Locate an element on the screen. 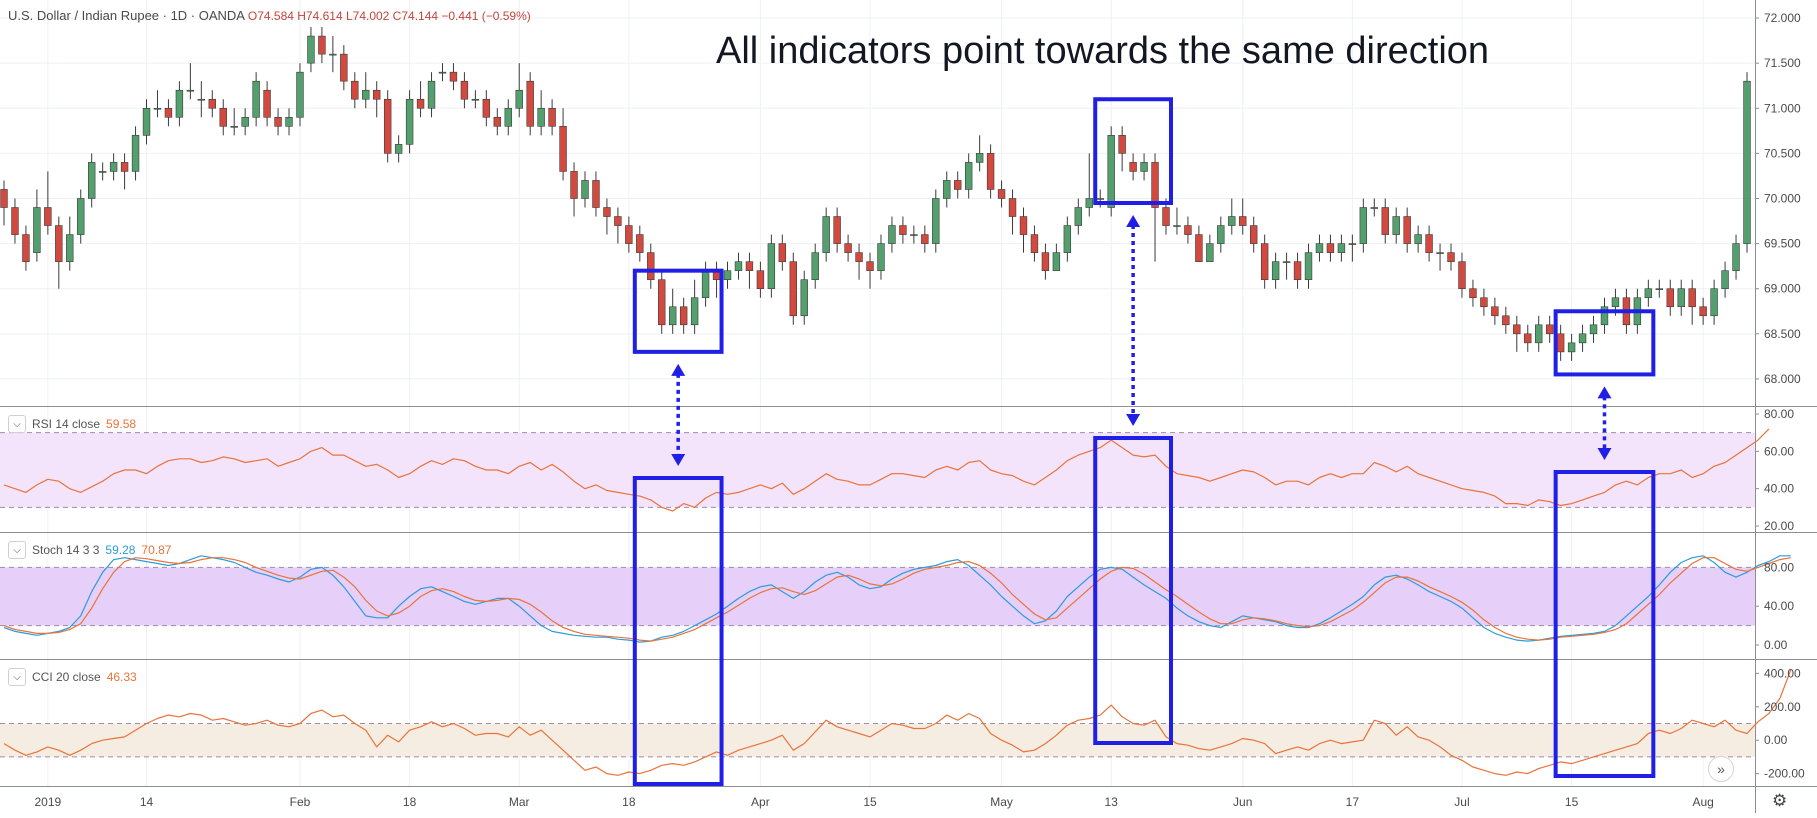  rsi-axis-label: 20.00 is located at coordinates (1779, 526).